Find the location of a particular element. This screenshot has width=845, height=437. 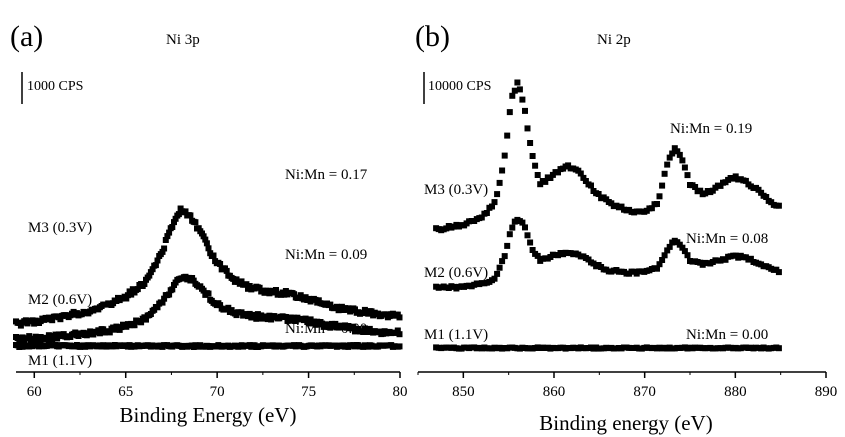

panel-b-label-m3: M3 (0.3V) is located at coordinates (456, 190).